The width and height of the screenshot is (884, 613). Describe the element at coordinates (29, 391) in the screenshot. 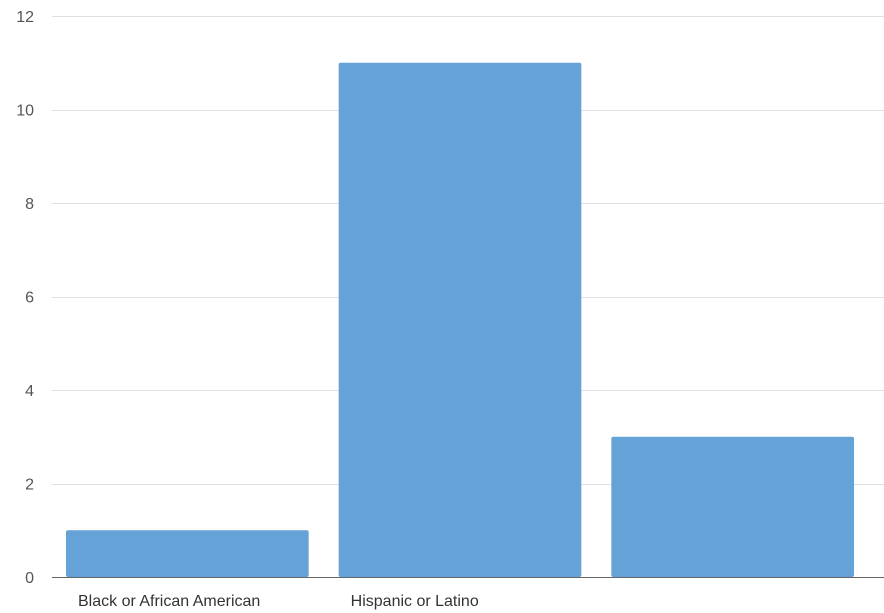

I see `y-tick-label: 4` at that location.